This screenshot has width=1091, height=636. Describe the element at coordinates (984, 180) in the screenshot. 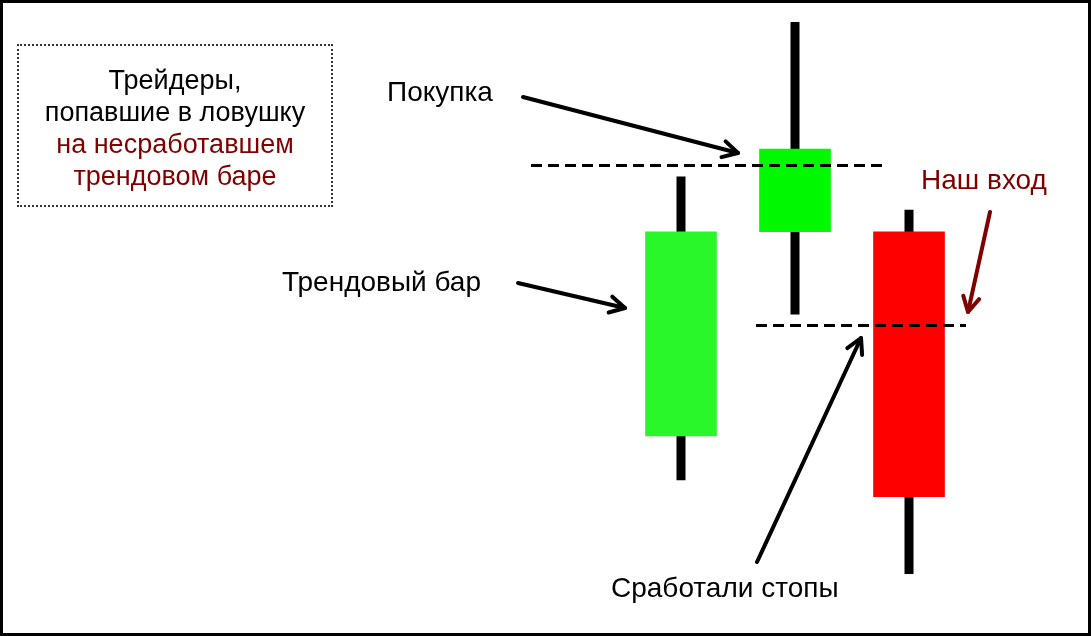

I see `text: Наш вход` at that location.